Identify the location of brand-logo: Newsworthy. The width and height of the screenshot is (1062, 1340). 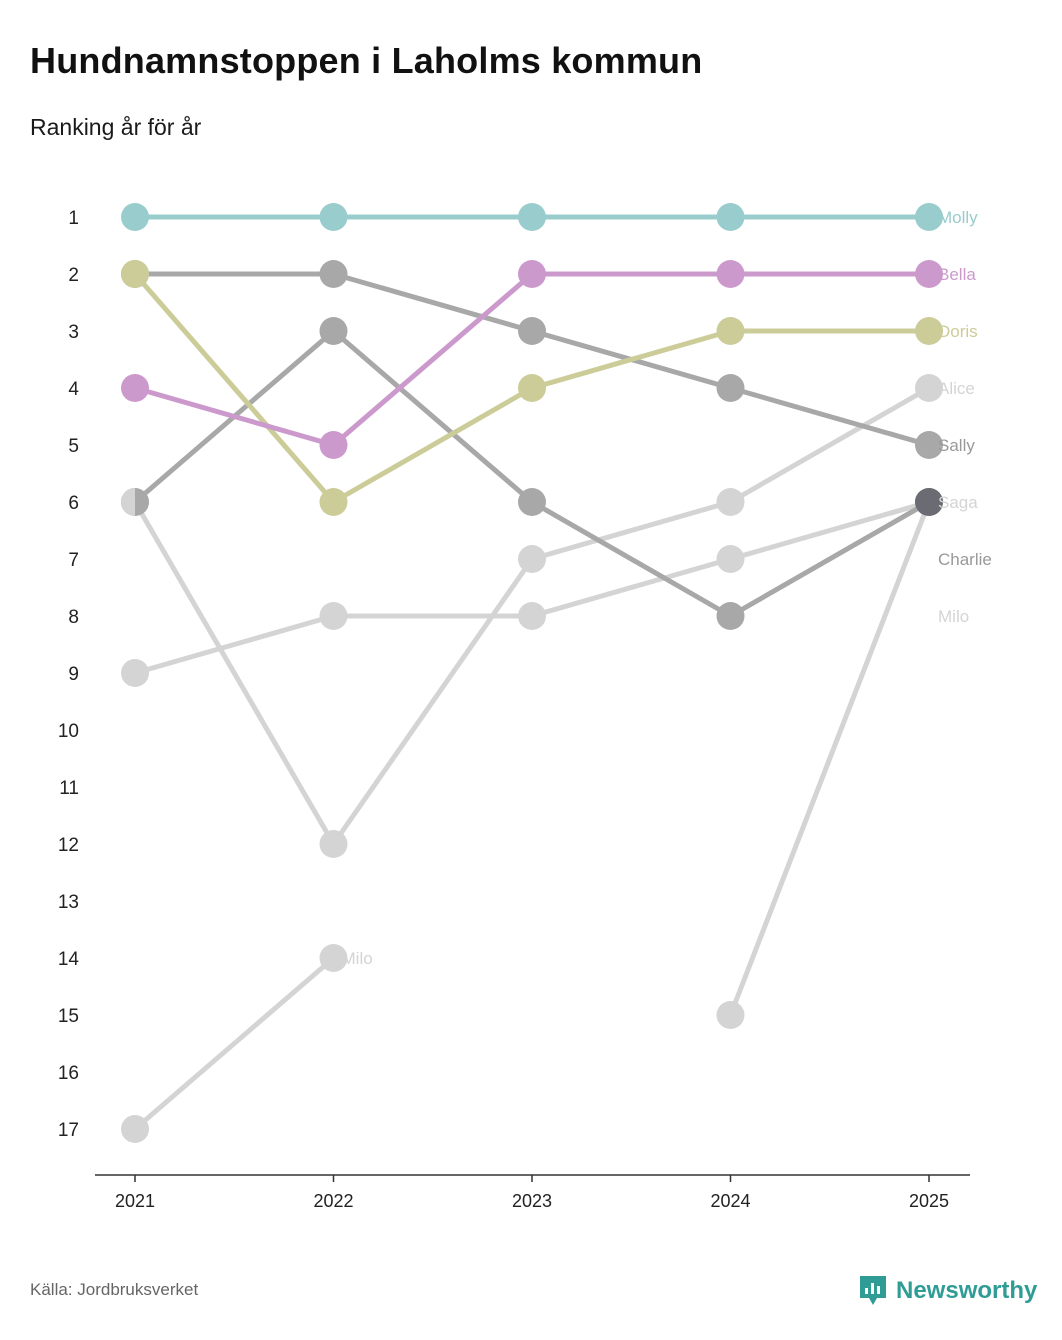
(947, 1291).